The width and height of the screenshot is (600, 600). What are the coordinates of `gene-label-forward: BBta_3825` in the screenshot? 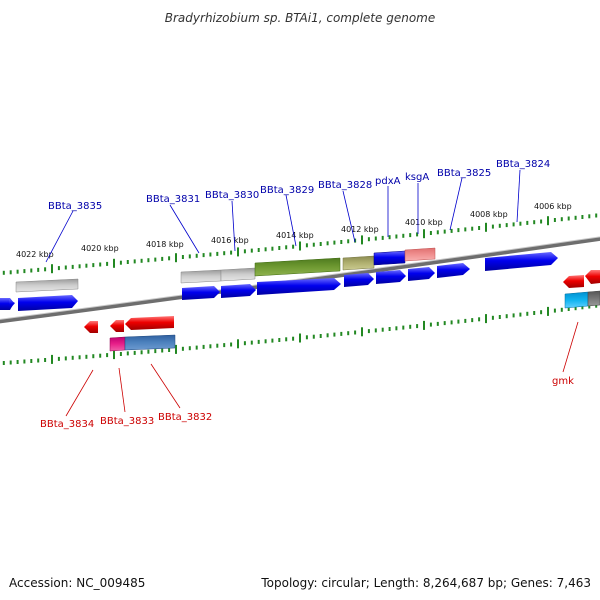 It's located at (464, 173).